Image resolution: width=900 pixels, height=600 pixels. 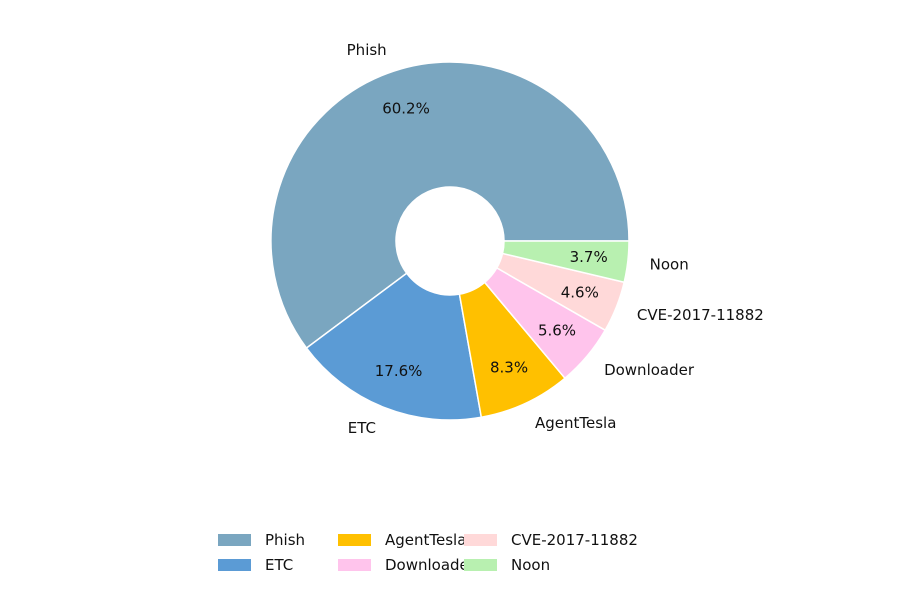 What do you see at coordinates (394, 346) in the screenshot?
I see `slice-etc` at bounding box center [394, 346].